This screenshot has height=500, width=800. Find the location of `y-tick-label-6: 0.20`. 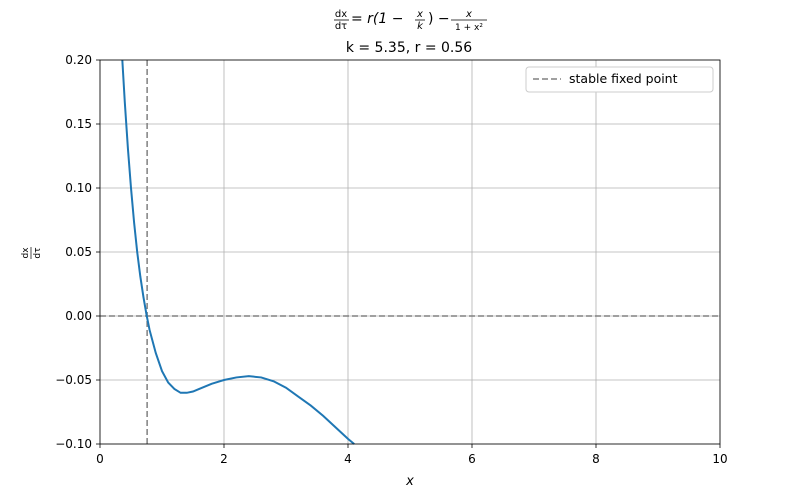

y-tick-label-6: 0.20 is located at coordinates (78, 60).